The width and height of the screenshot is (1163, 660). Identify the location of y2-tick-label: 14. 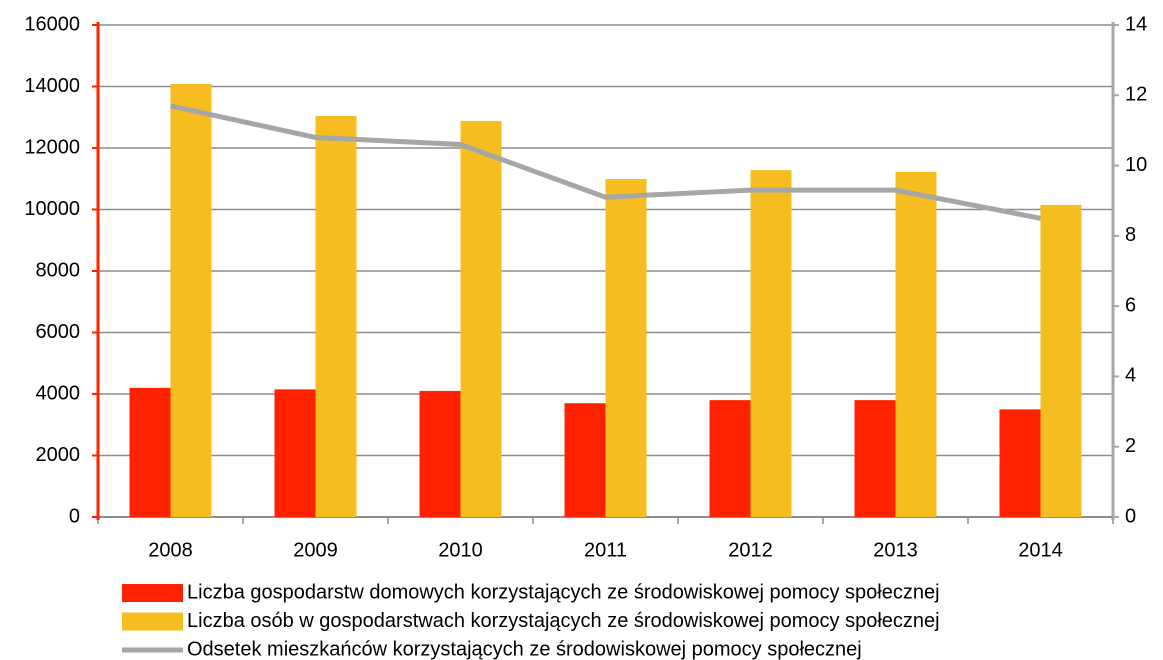
(1136, 24).